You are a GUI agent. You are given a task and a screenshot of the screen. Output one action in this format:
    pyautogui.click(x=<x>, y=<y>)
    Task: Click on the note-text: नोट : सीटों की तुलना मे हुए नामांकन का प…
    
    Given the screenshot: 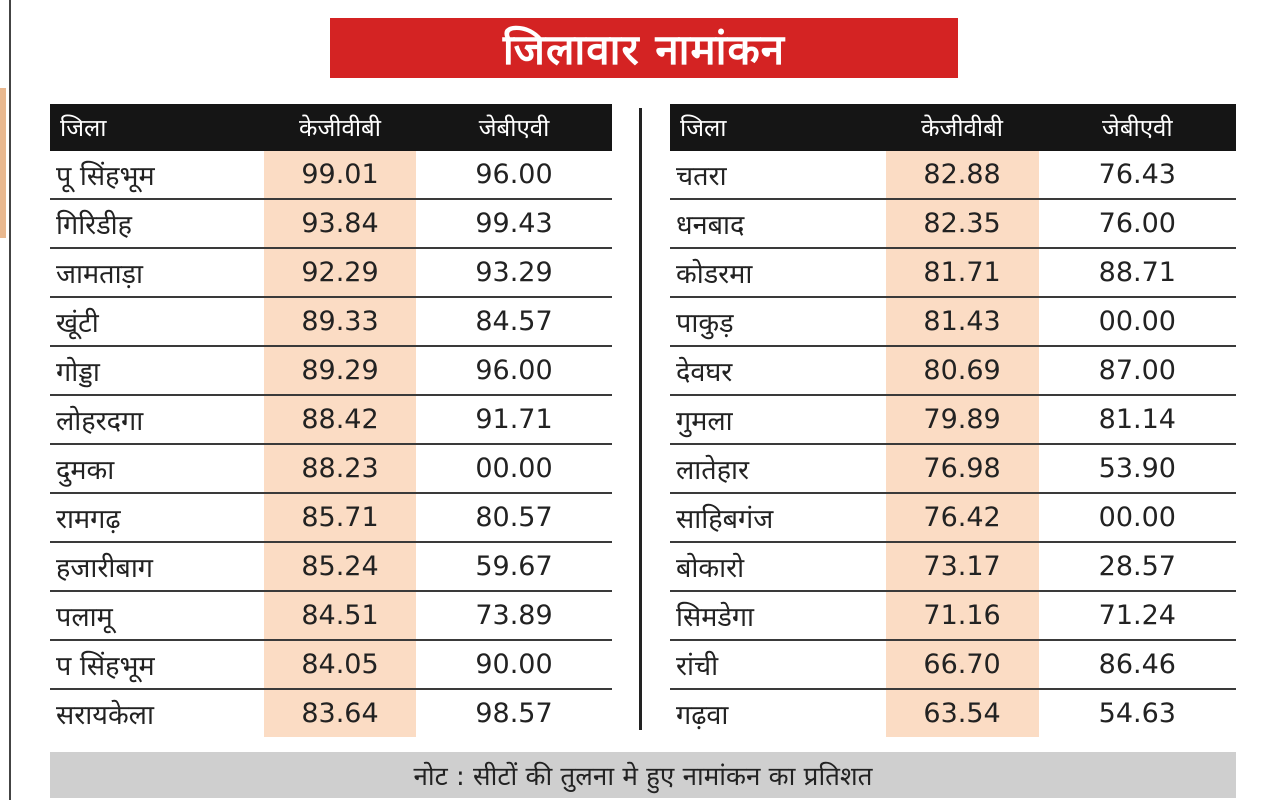 What is the action you would take?
    pyautogui.click(x=643, y=777)
    